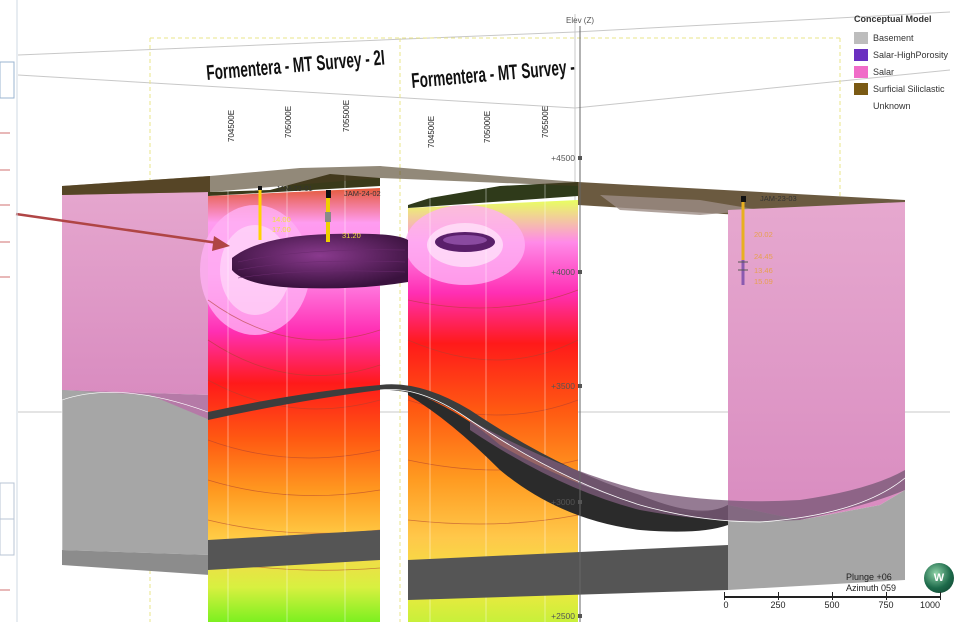 The image size is (955, 622). Describe the element at coordinates (346, 116) in the screenshot. I see `section-1-easting-705500: 705500E` at that location.